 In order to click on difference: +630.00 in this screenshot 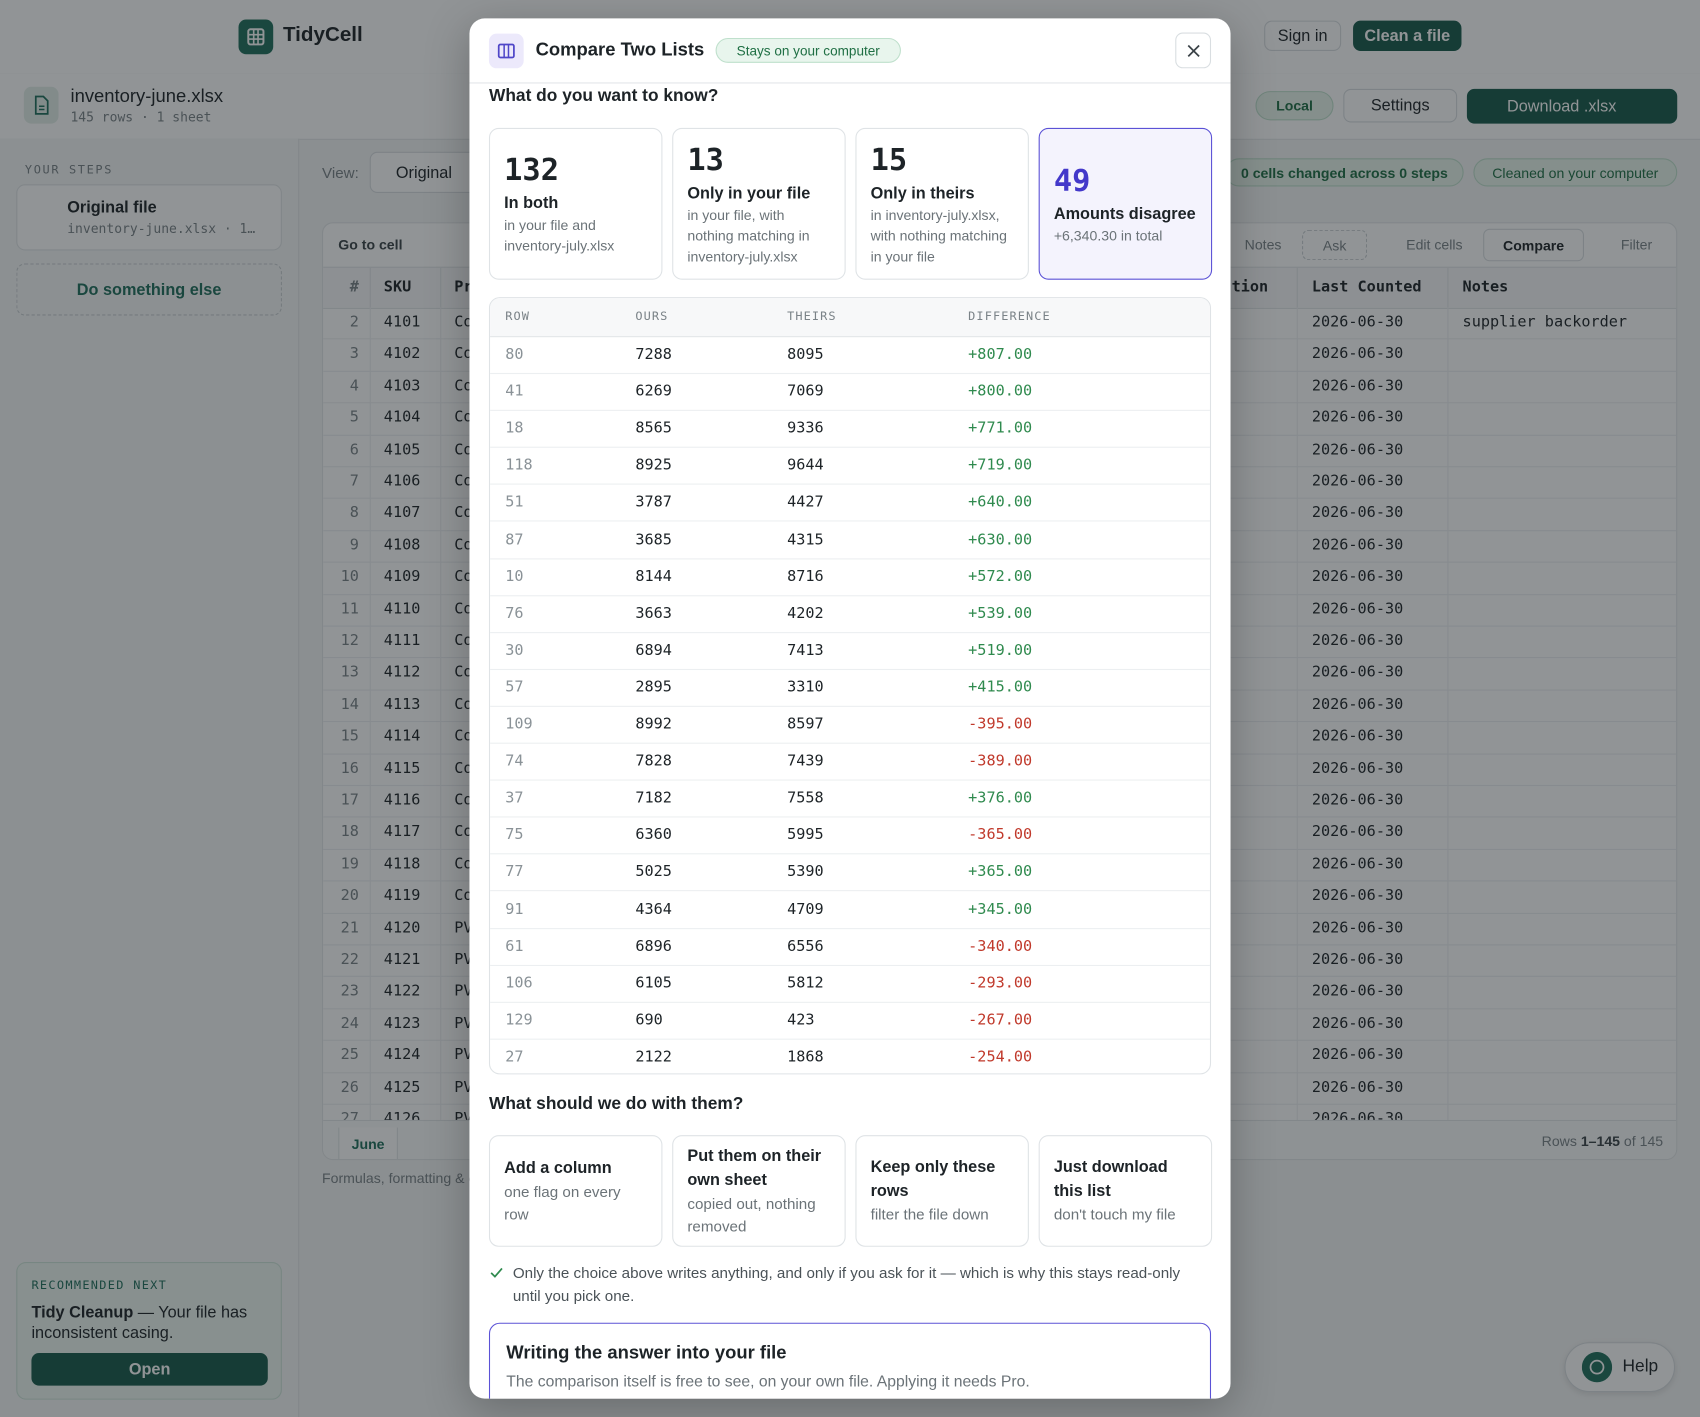, I will do `click(1000, 539)`.